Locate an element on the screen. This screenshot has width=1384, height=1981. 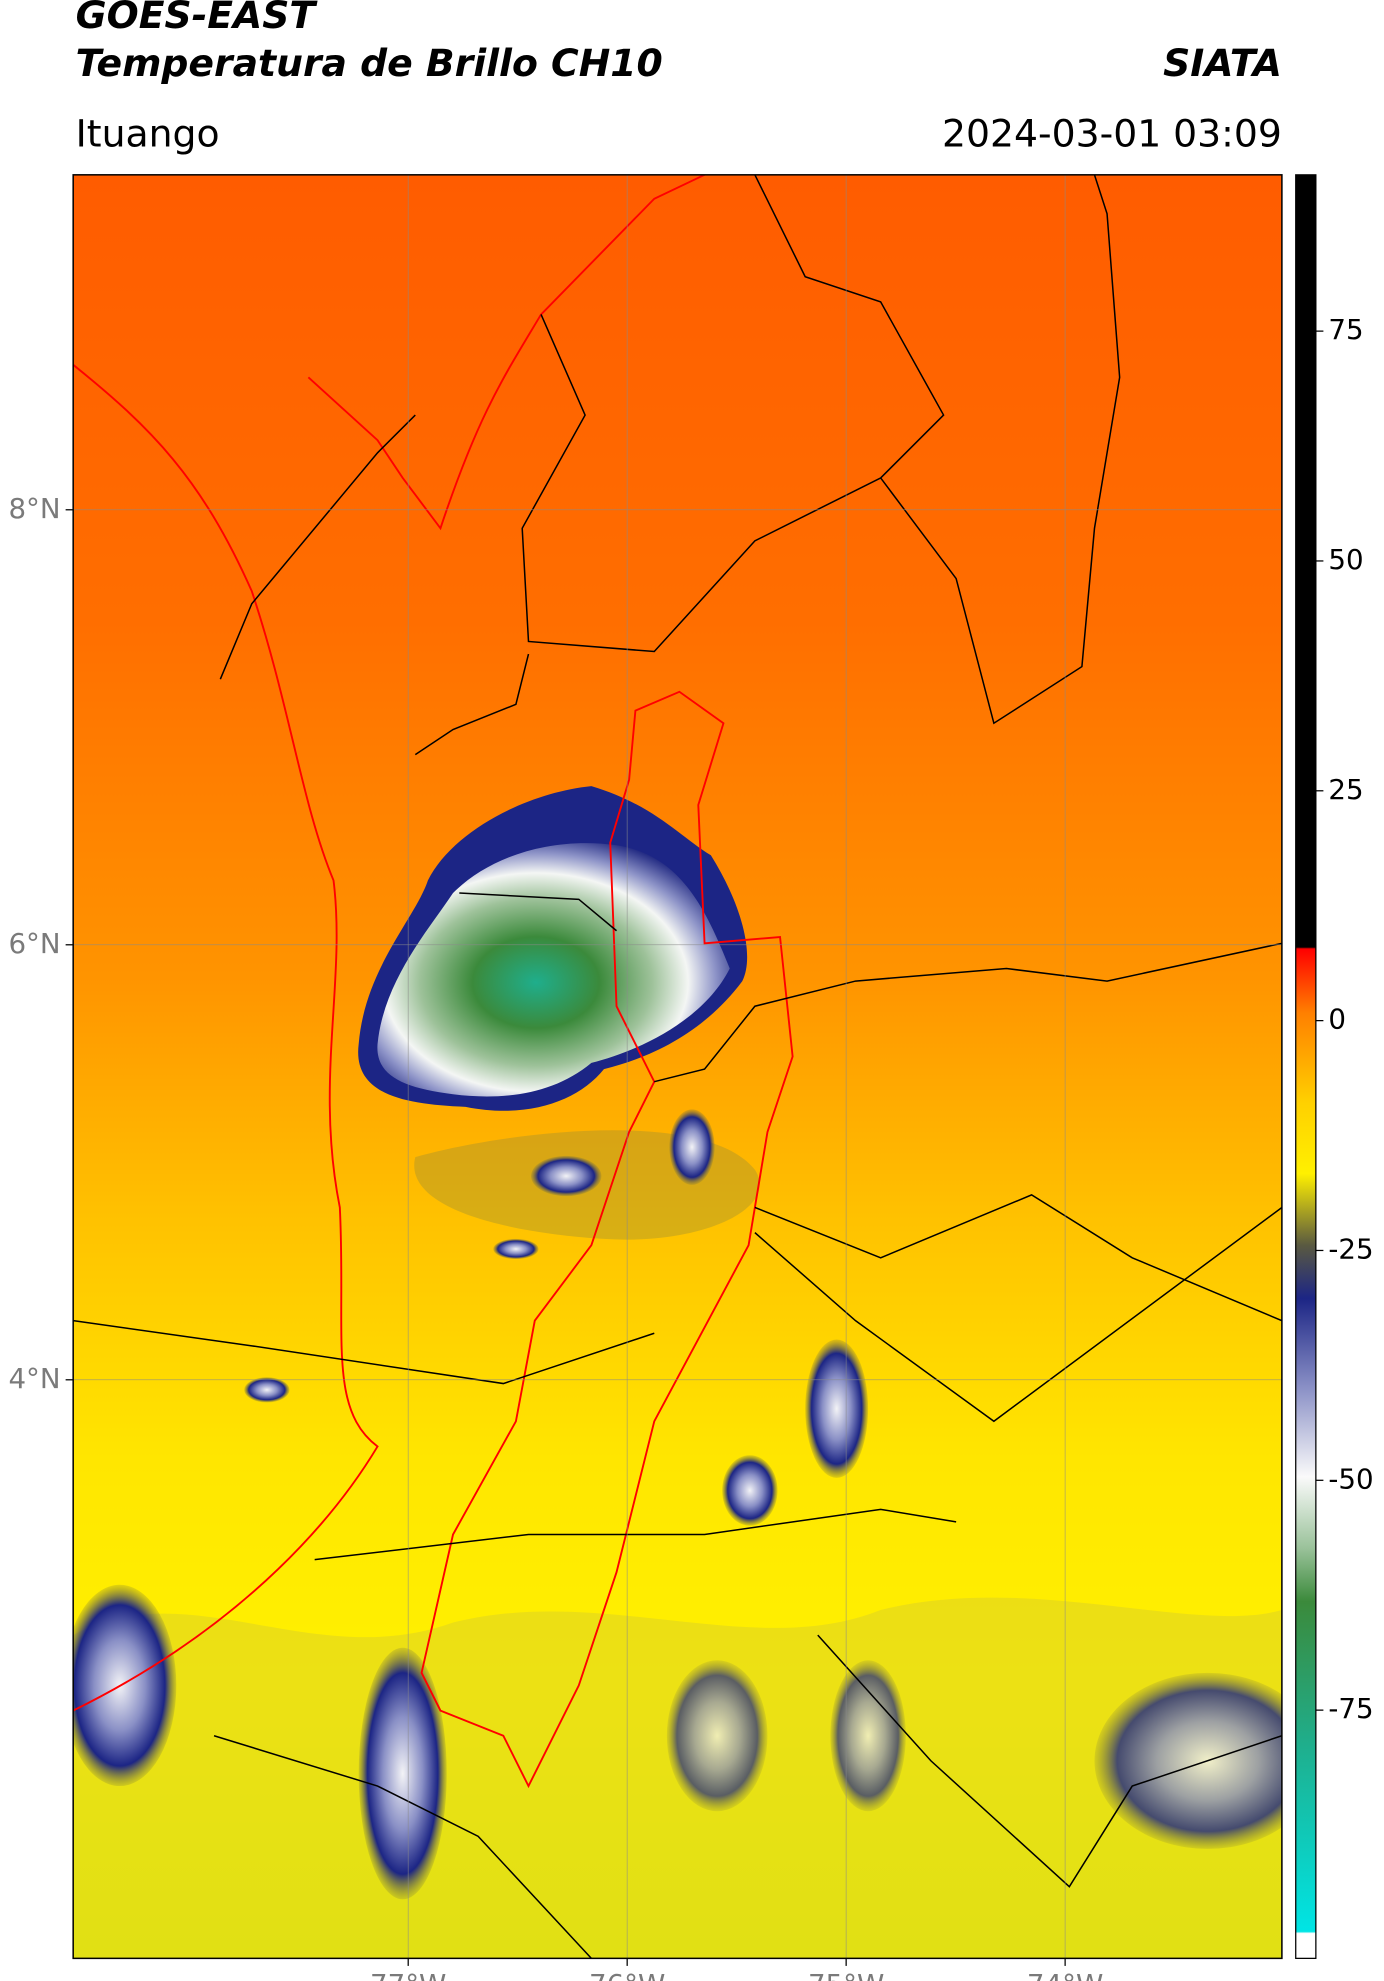
storm-core is located at coordinates (553, 970).